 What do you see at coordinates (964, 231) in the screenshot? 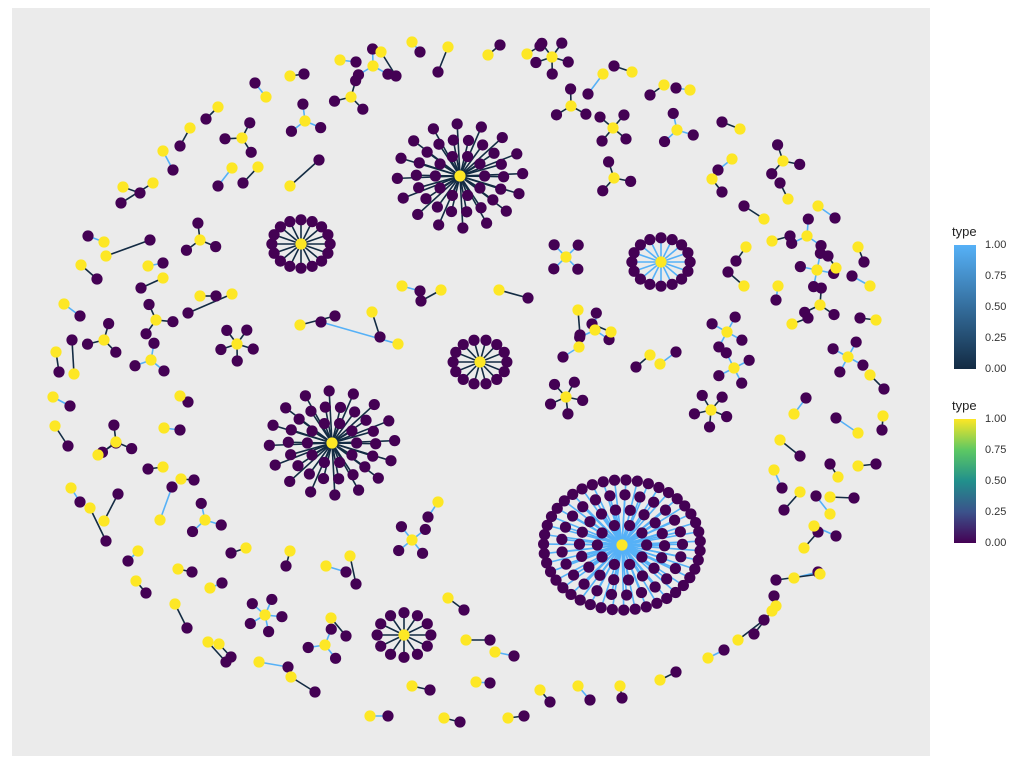
I see `legend-title: type` at bounding box center [964, 231].